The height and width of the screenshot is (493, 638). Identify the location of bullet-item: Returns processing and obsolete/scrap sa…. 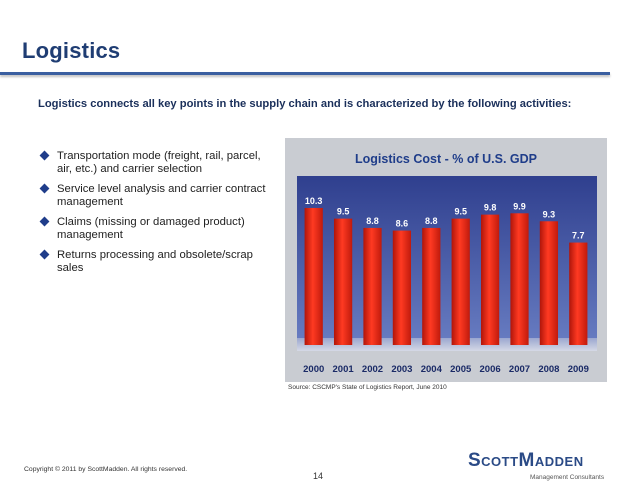
(154, 262).